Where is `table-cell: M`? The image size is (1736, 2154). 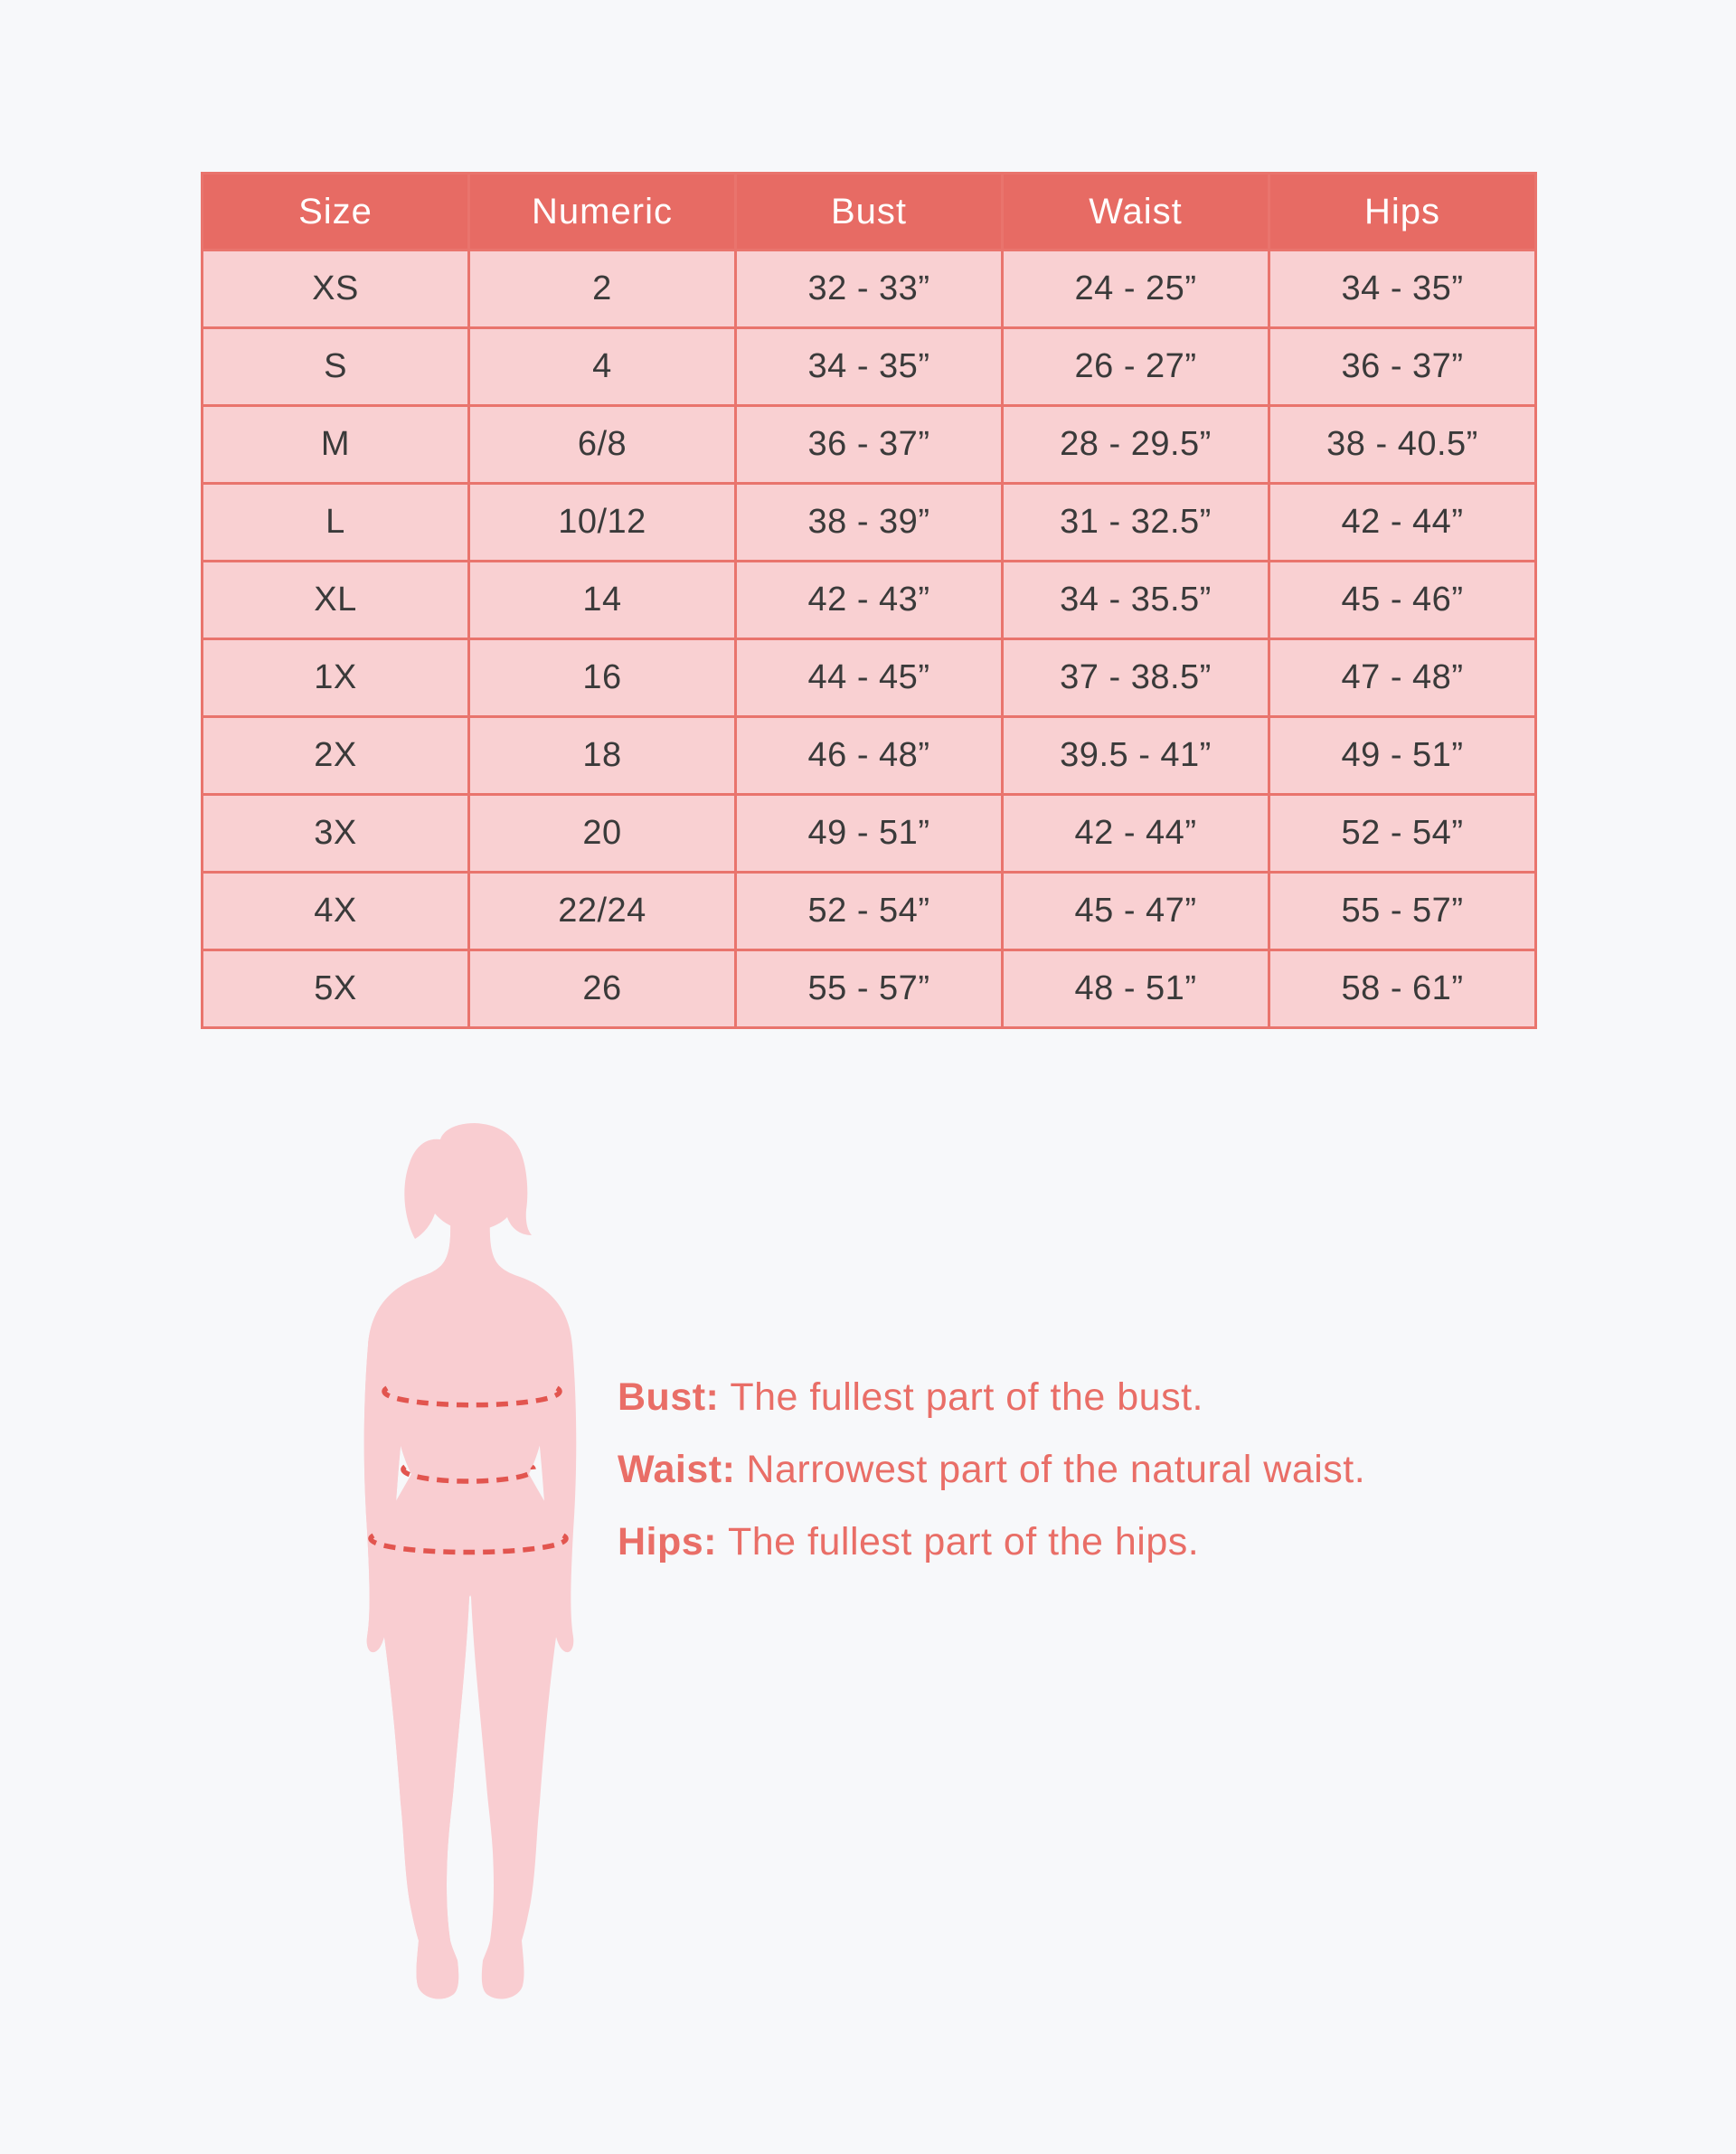 table-cell: M is located at coordinates (335, 444).